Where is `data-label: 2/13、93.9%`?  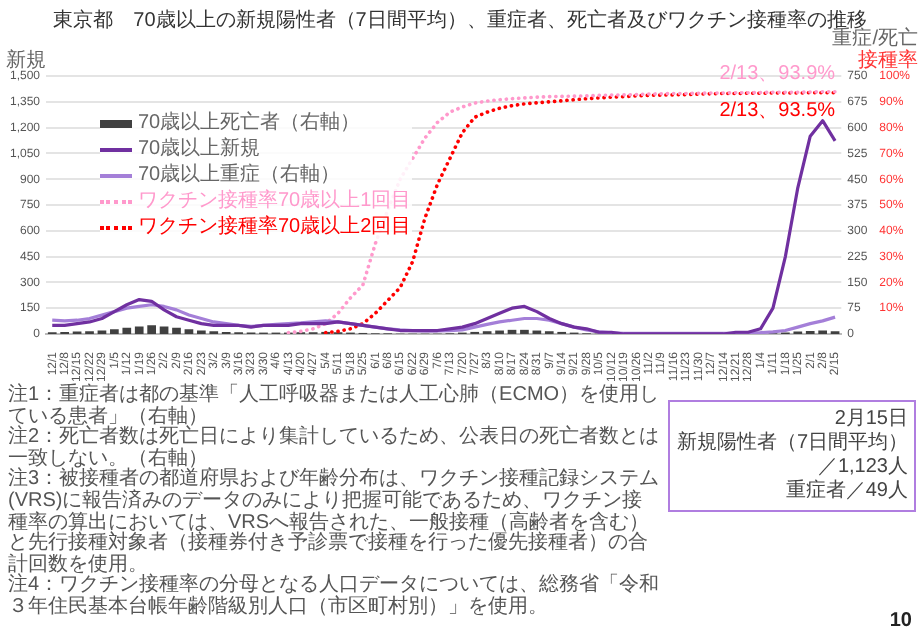 data-label: 2/13、93.9% is located at coordinates (777, 74).